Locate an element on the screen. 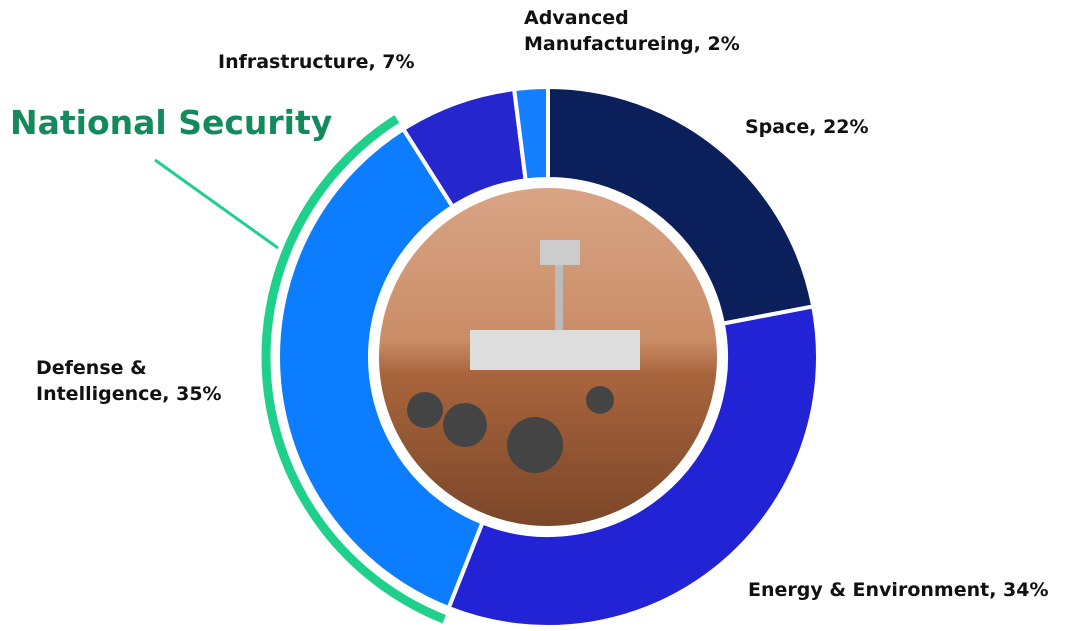 The height and width of the screenshot is (631, 1084). annotation-line is located at coordinates (216, 204).